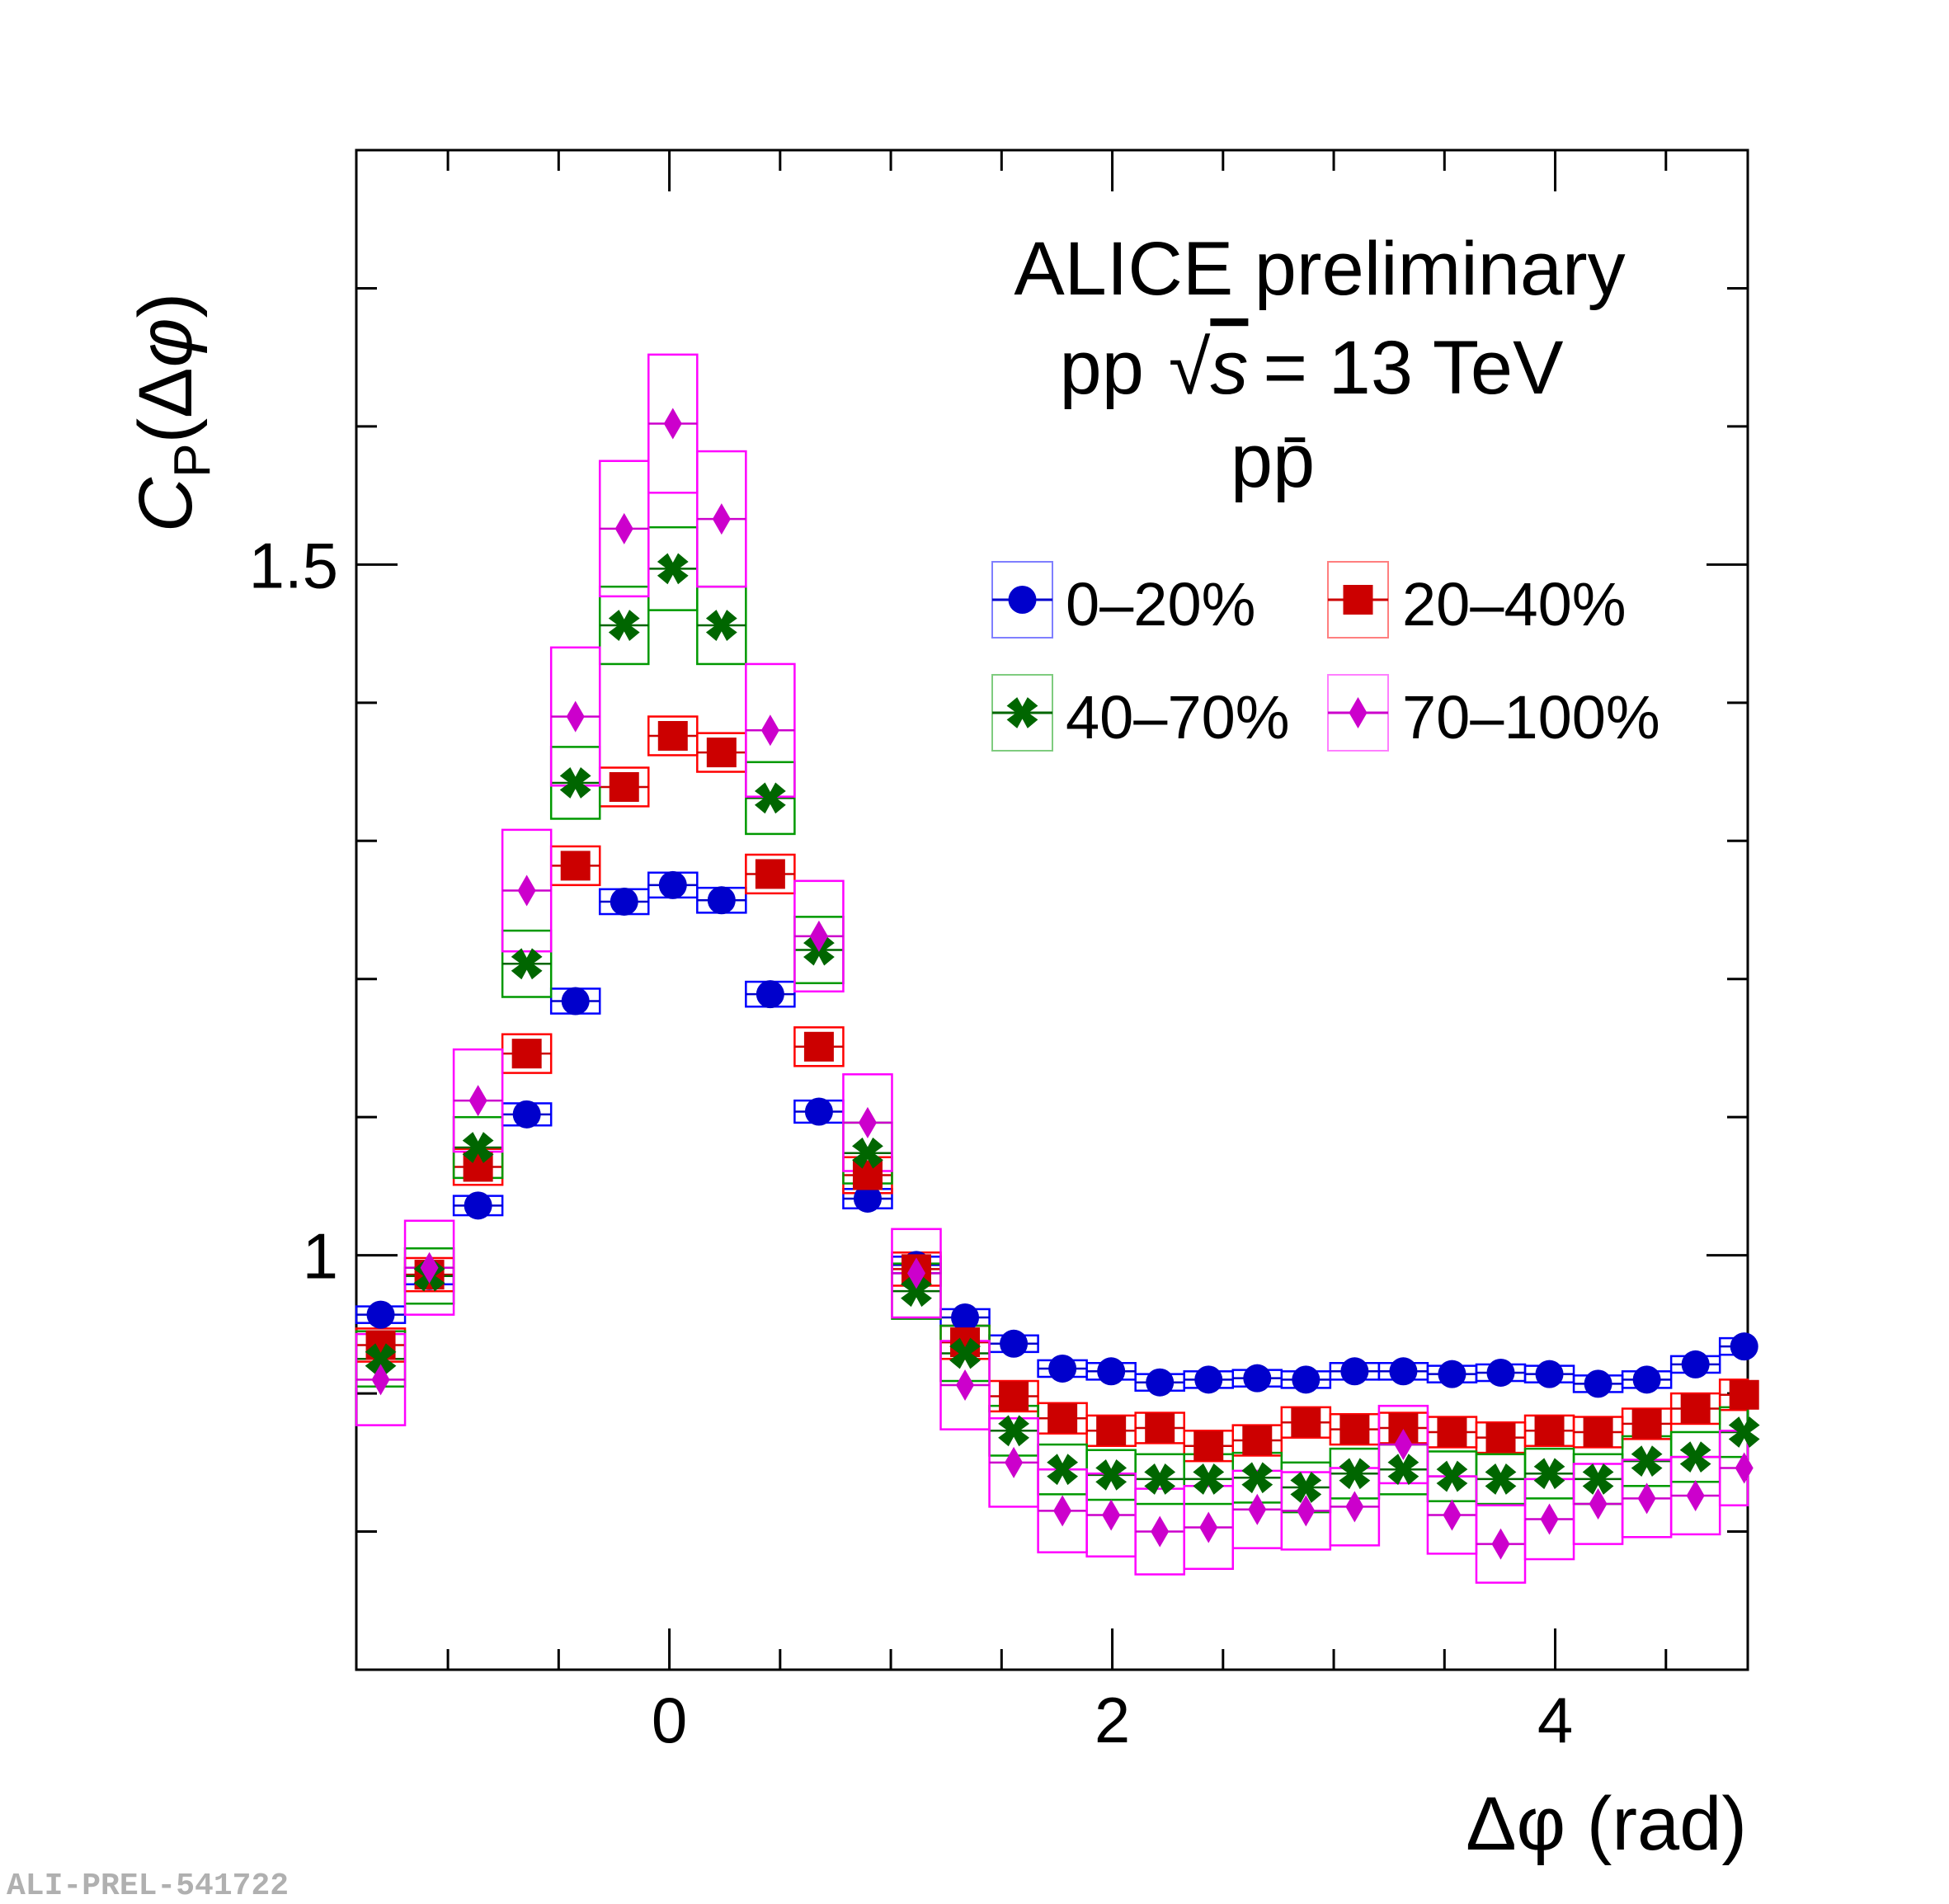 This screenshot has height=1904, width=1949. What do you see at coordinates (192, 460) in the screenshot?
I see `y-title-sub: P` at bounding box center [192, 460].